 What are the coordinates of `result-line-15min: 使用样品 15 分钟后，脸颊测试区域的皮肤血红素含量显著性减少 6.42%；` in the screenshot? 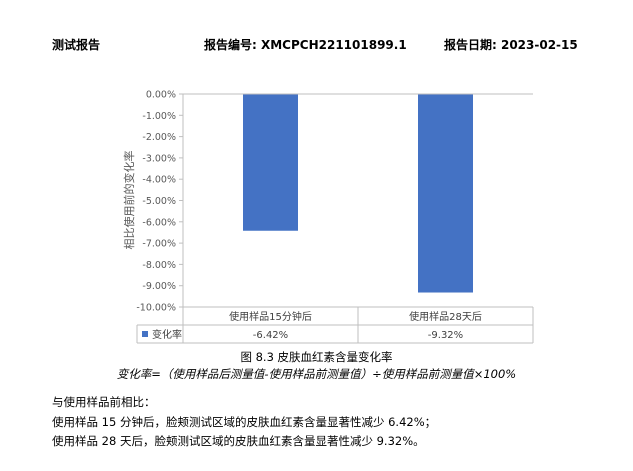 It's located at (244, 422).